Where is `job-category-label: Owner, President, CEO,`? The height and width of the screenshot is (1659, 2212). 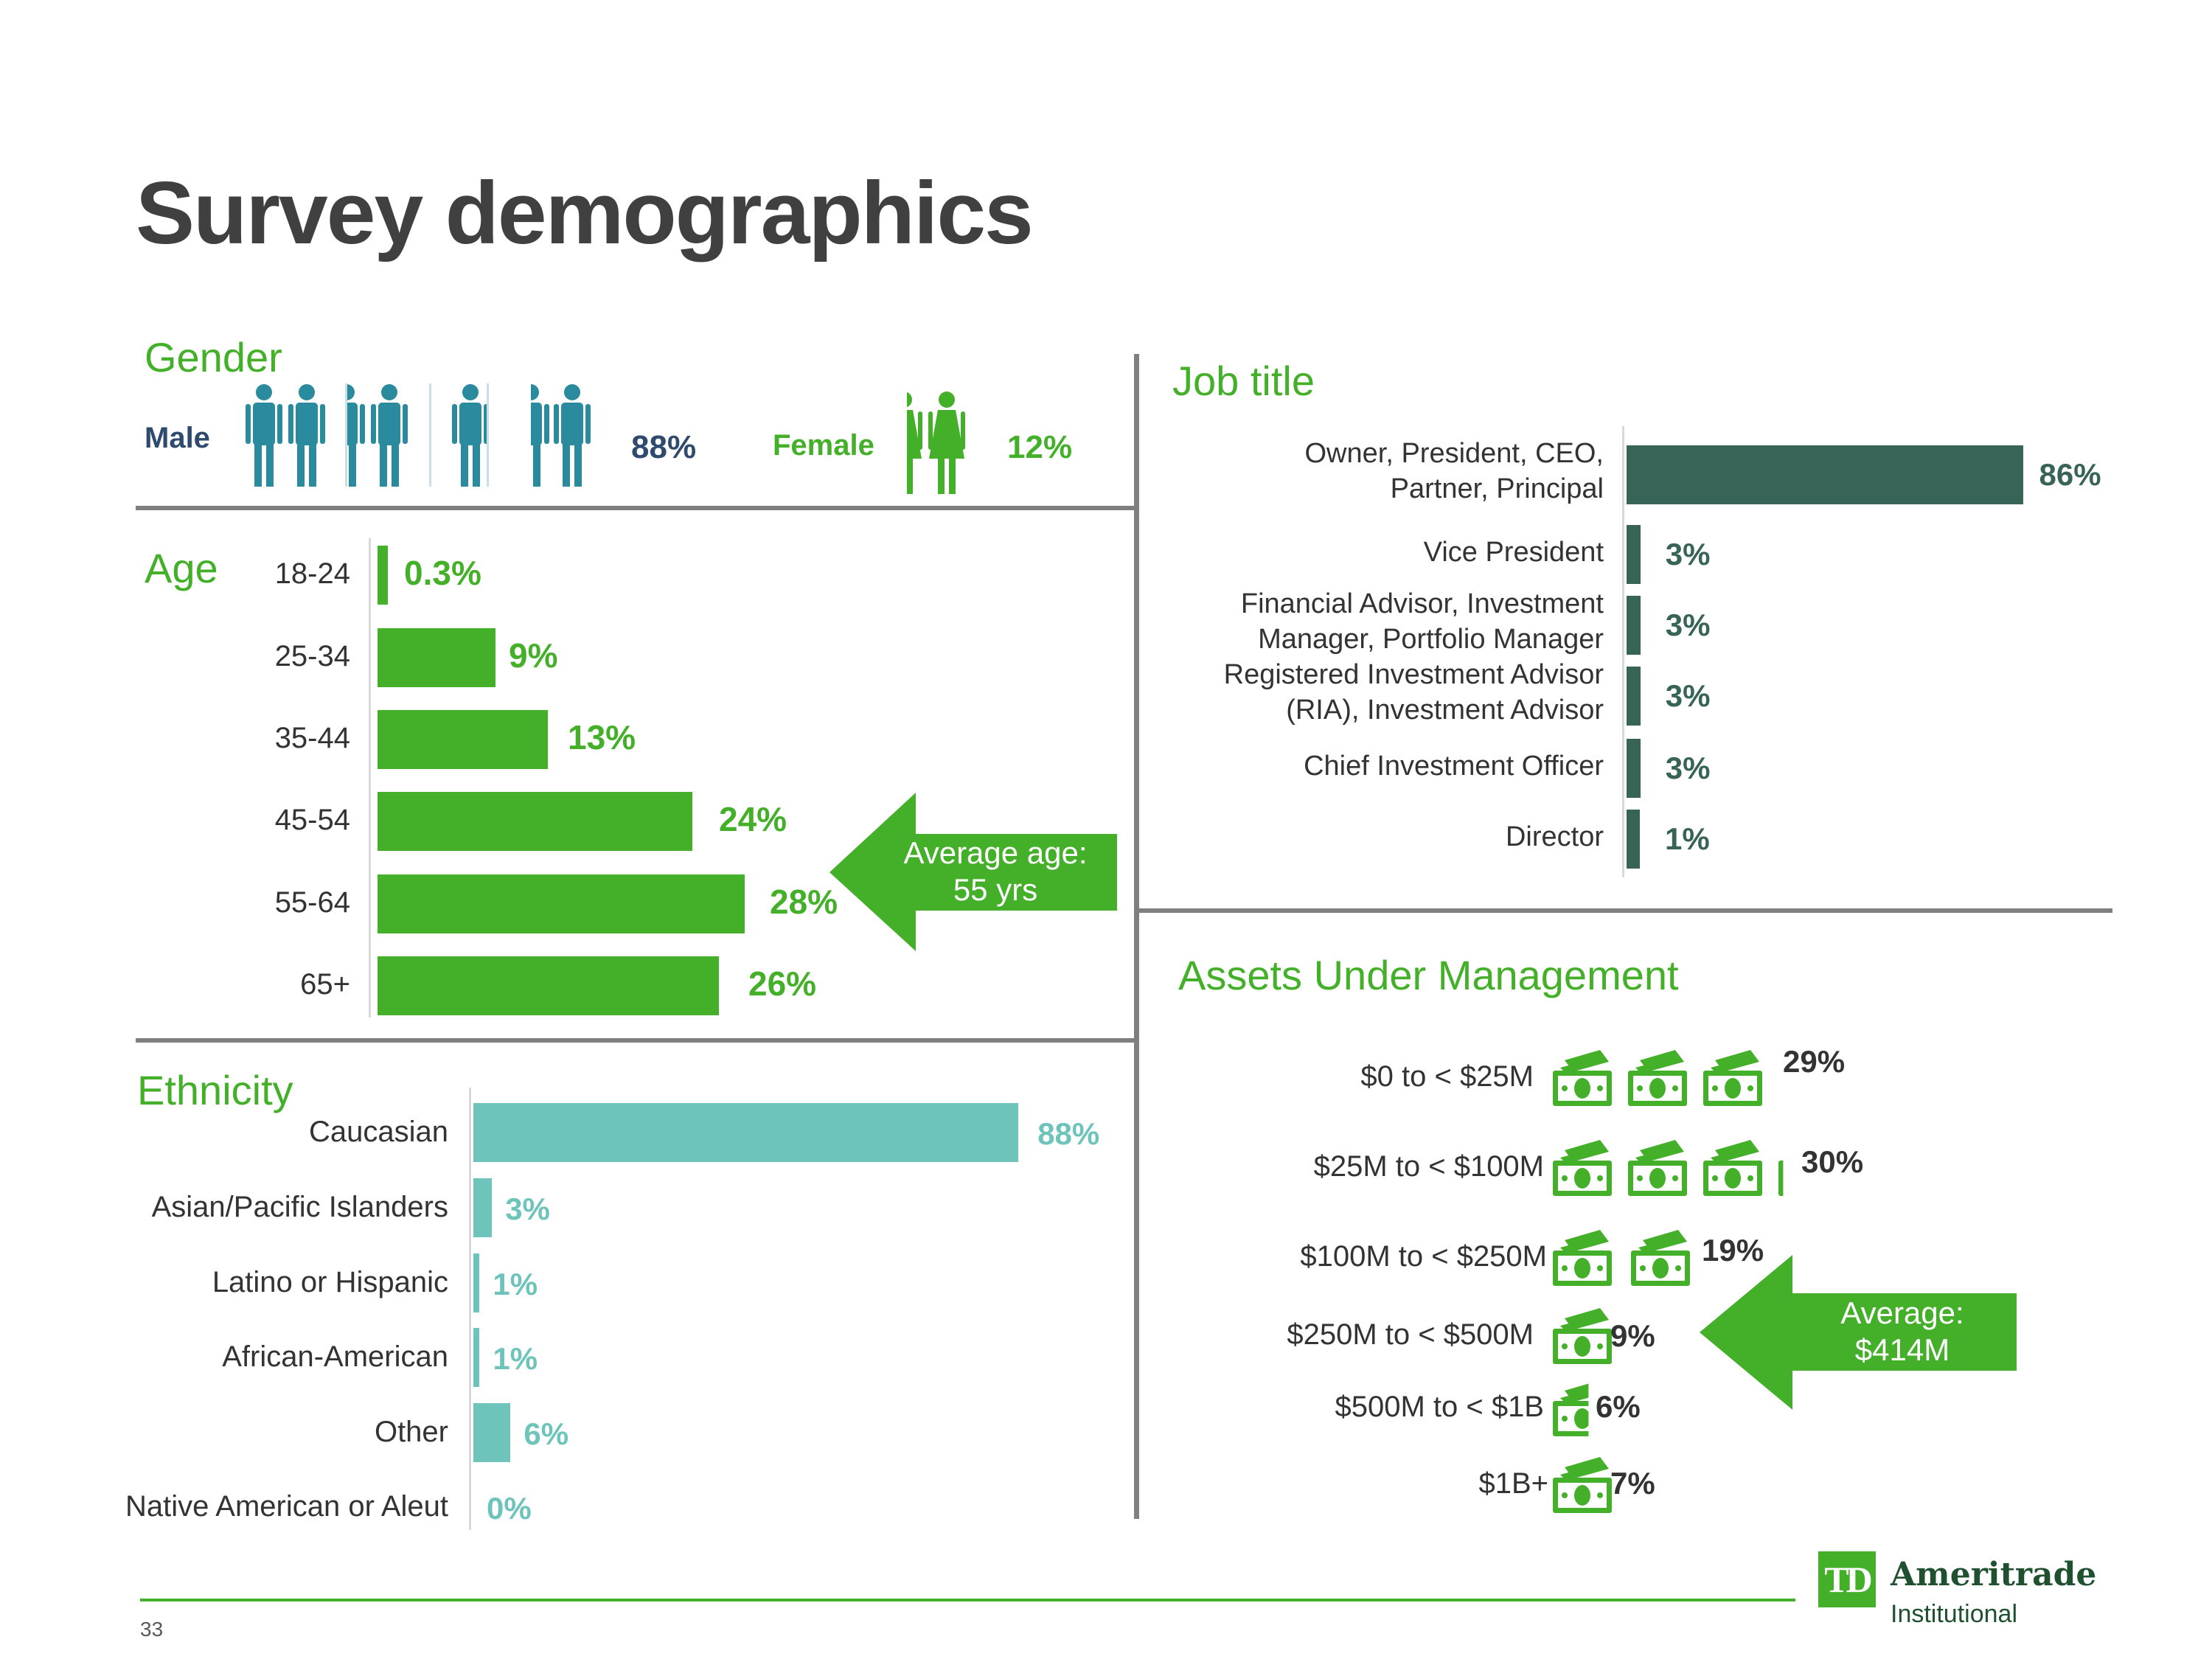
job-category-label: Owner, President, CEO, is located at coordinates (1454, 453).